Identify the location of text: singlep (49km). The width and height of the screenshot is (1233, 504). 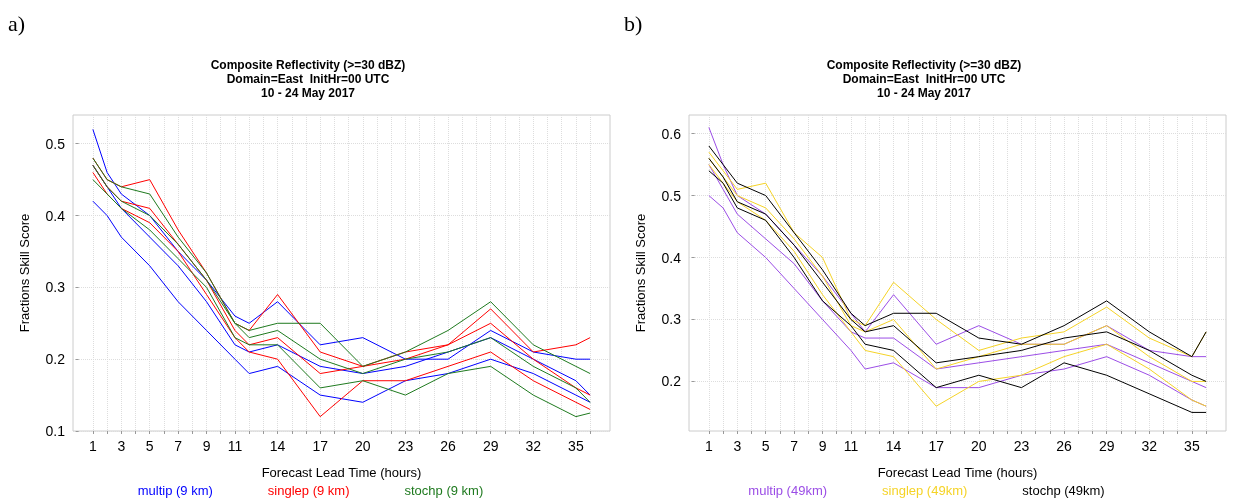
(925, 490).